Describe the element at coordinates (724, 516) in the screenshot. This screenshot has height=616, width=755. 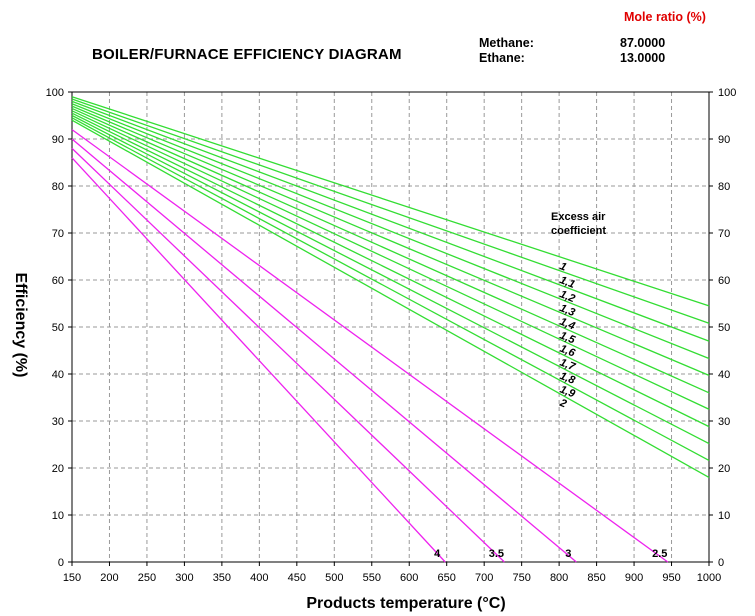
I see `y-tick-label-right: 10` at that location.